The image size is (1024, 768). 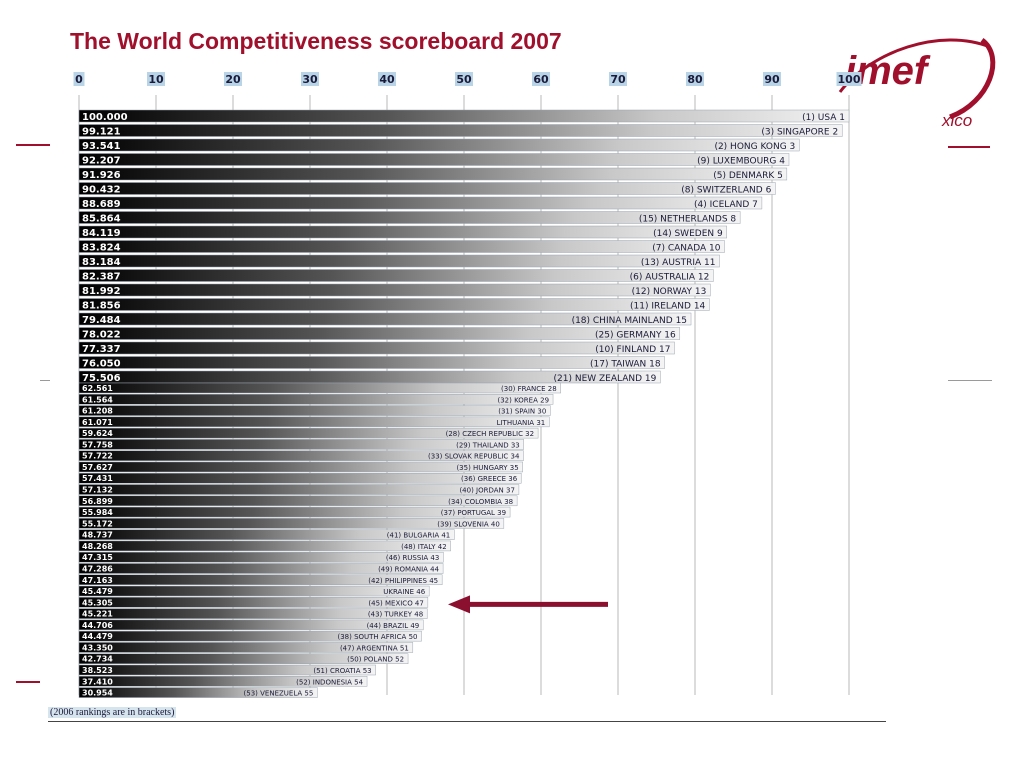 What do you see at coordinates (404, 592) in the screenshot?
I see `bar-country-label: UKRAINE 46` at bounding box center [404, 592].